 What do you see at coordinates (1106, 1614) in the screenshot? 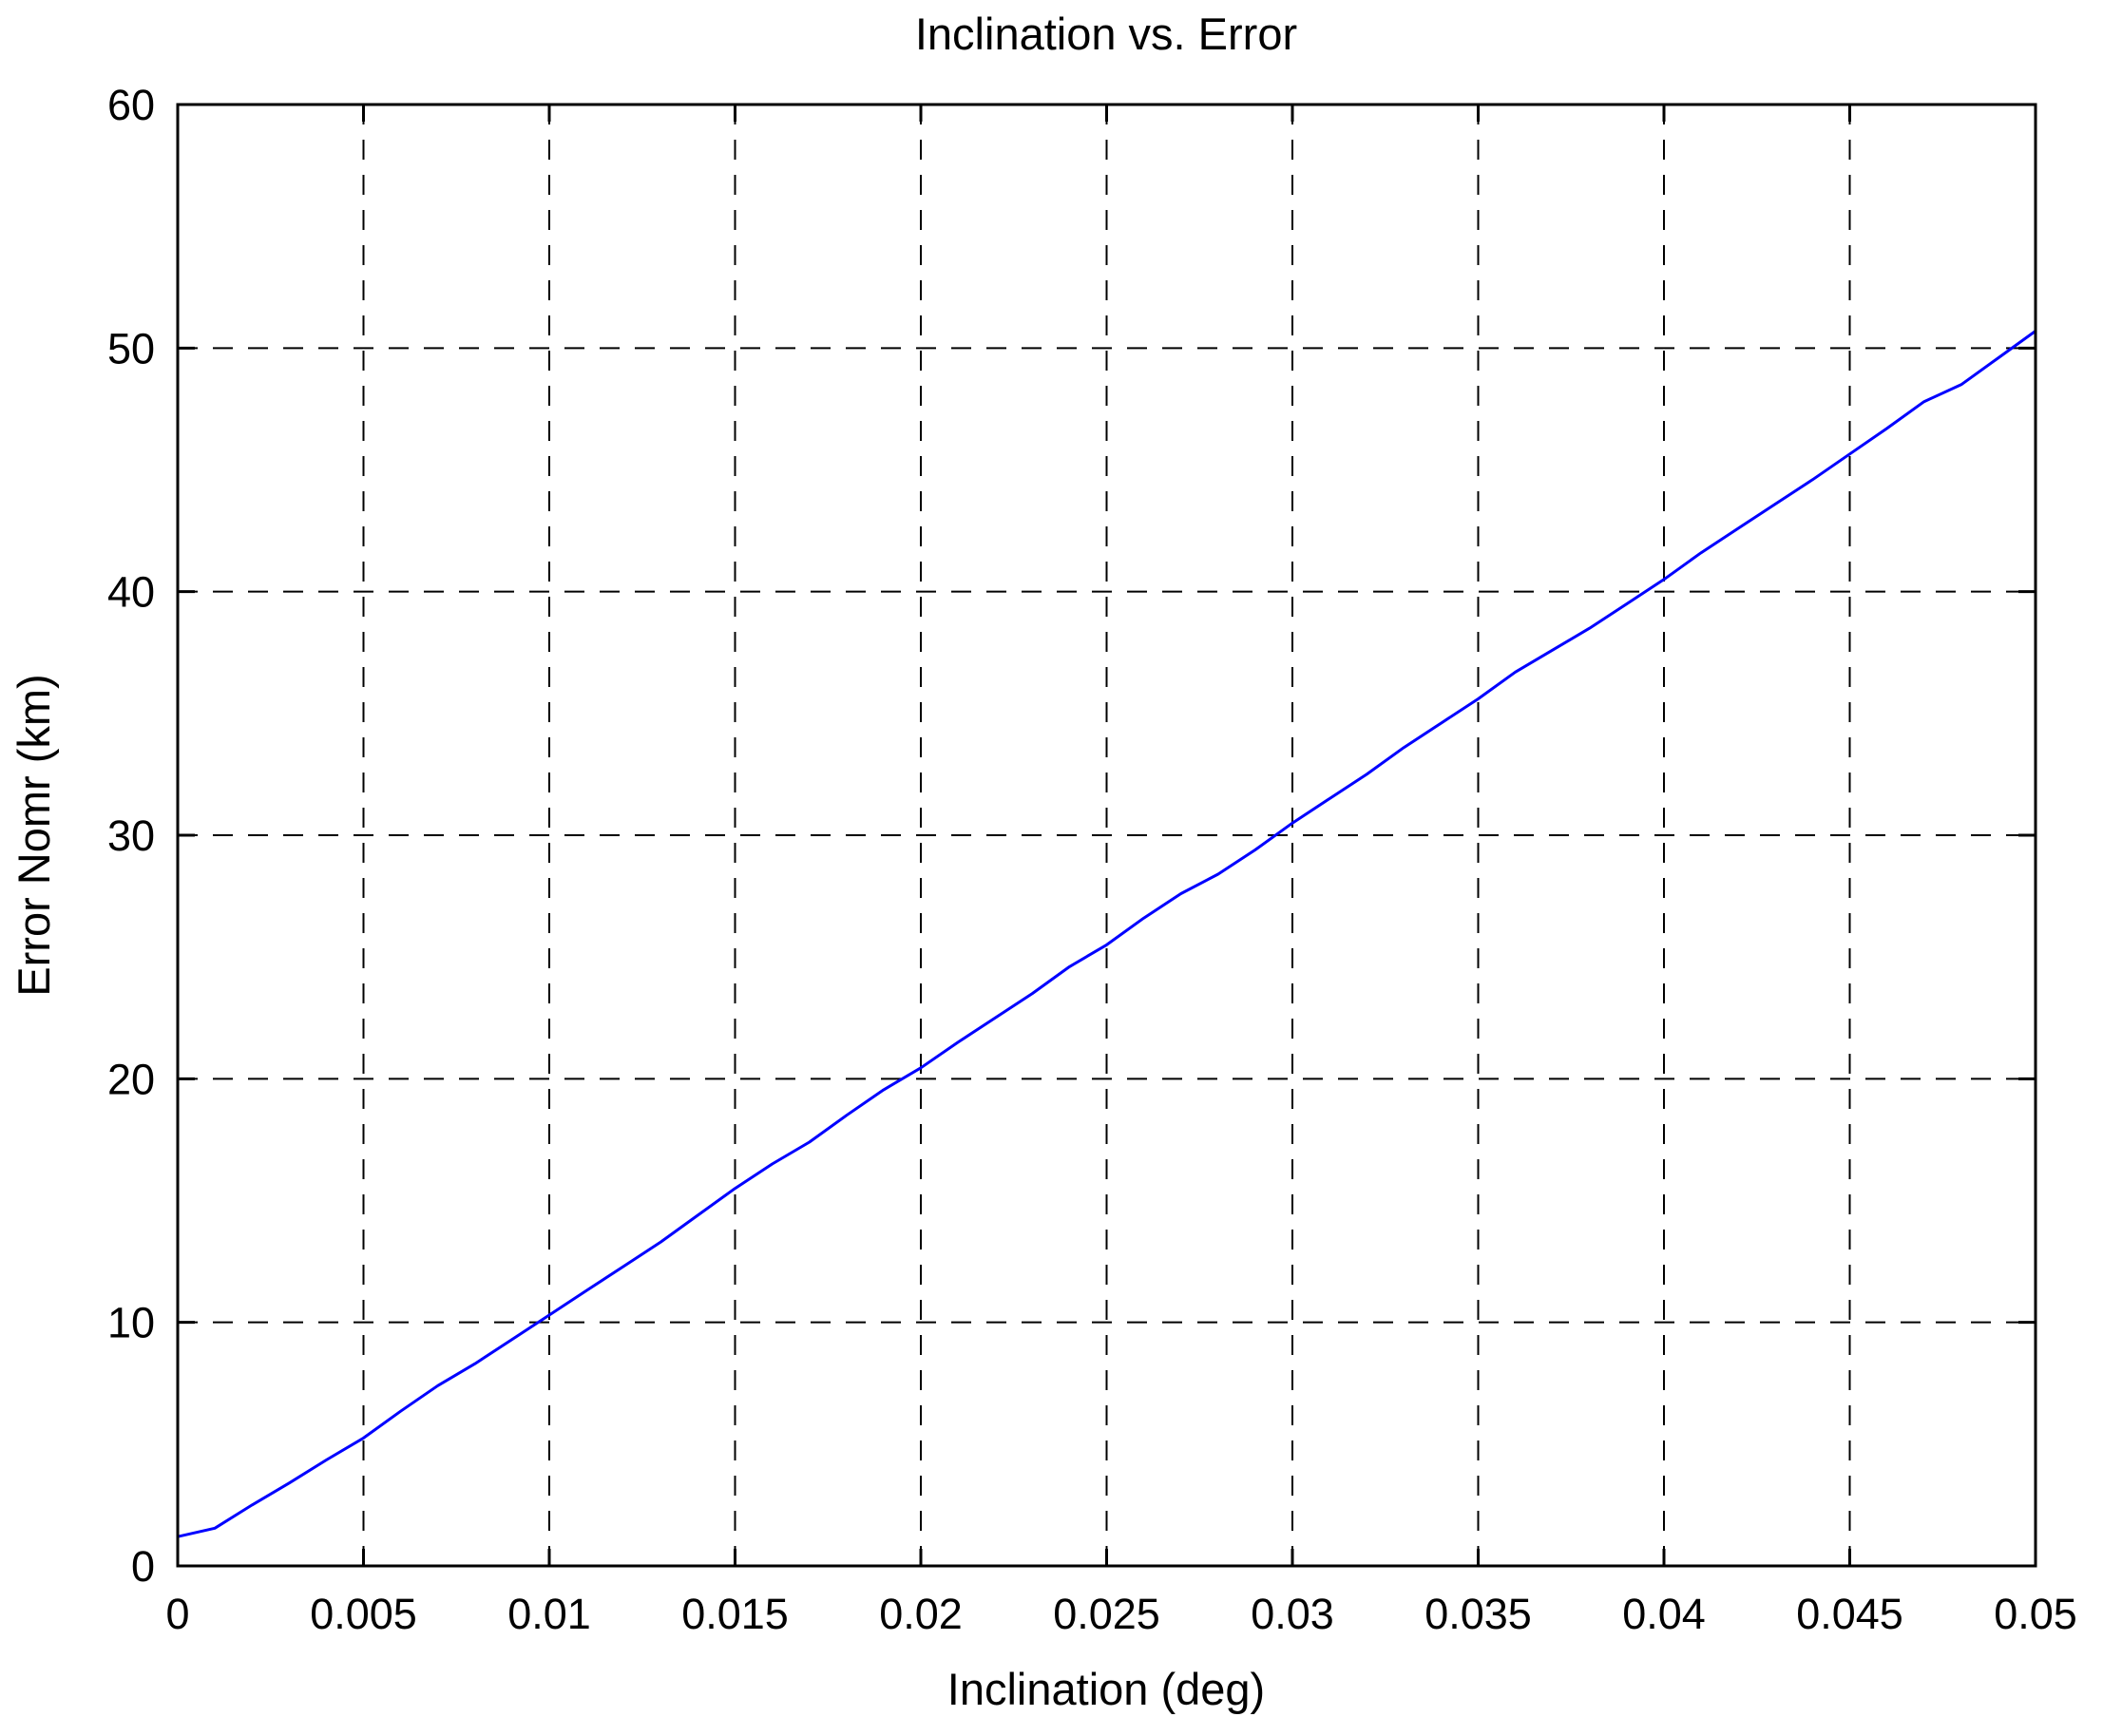
I see `x-tick-label: 0.025` at bounding box center [1106, 1614].